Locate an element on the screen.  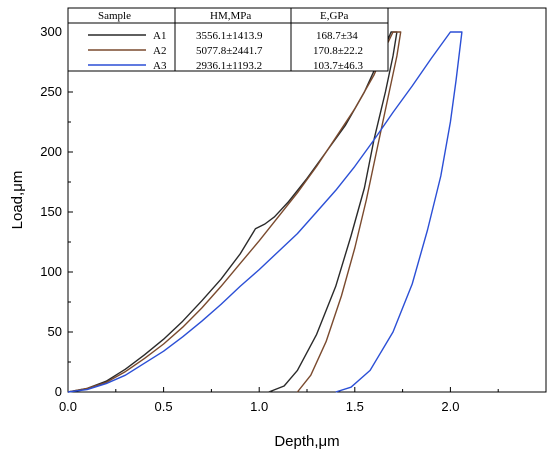
x-tick-label: 0.0 is located at coordinates (68, 406).